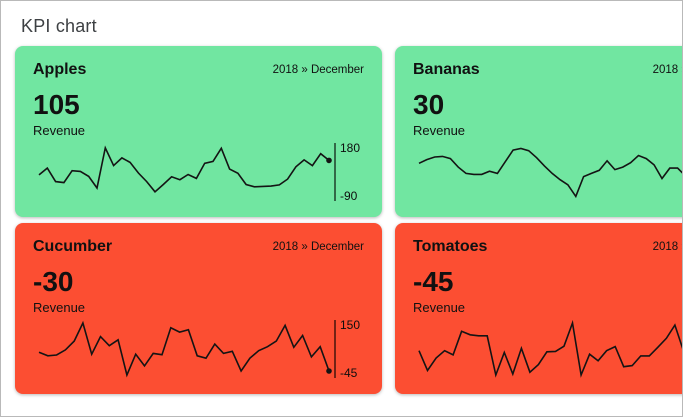 Image resolution: width=683 pixels, height=417 pixels. What do you see at coordinates (73, 246) in the screenshot?
I see `card-title: Cucumber` at bounding box center [73, 246].